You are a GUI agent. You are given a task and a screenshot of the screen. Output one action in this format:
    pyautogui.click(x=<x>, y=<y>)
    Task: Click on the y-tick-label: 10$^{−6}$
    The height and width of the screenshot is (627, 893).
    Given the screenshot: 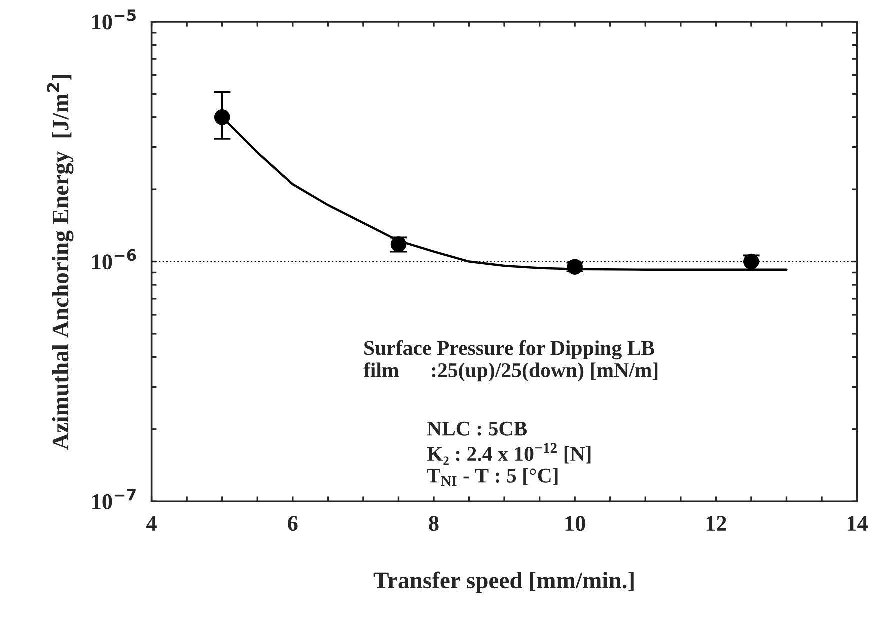 What is the action you would take?
    pyautogui.click(x=114, y=259)
    